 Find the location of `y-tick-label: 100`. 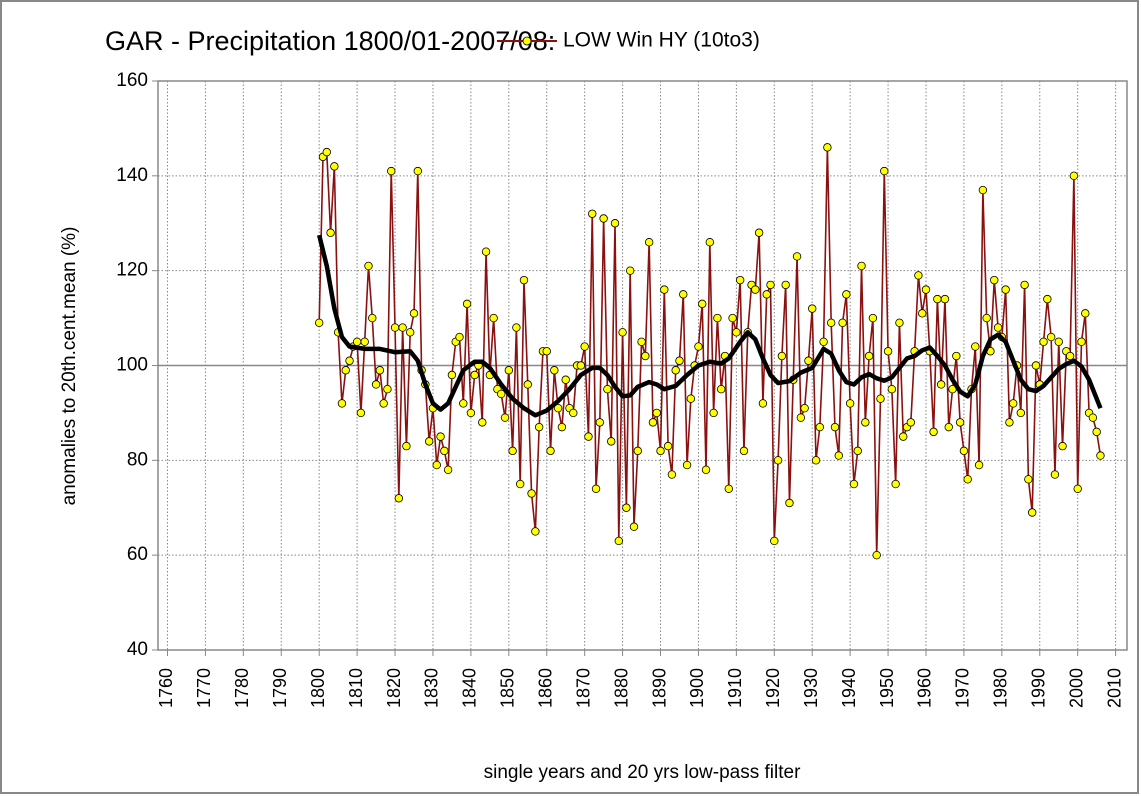

y-tick-label: 100 is located at coordinates (132, 365).